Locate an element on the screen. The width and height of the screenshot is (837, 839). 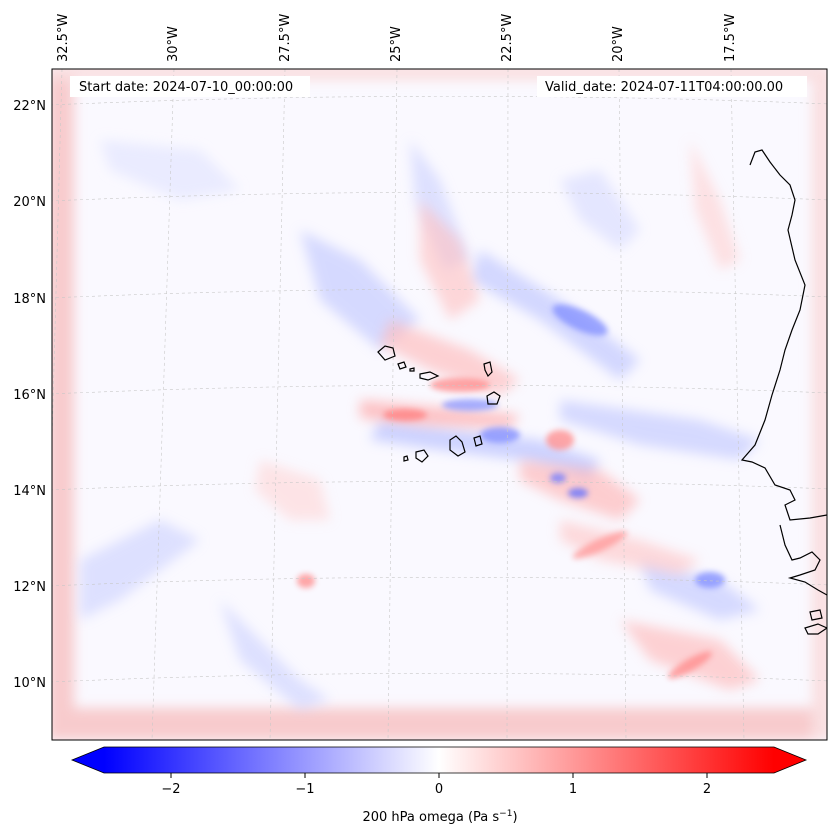
cape-verde-islands is located at coordinates (439, 404).